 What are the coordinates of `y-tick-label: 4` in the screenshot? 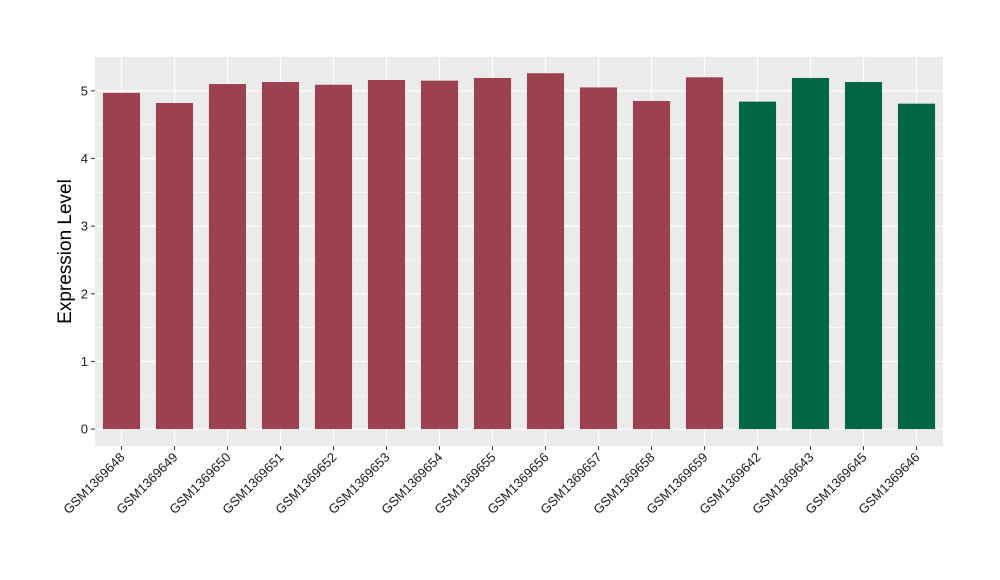 It's located at (84, 158).